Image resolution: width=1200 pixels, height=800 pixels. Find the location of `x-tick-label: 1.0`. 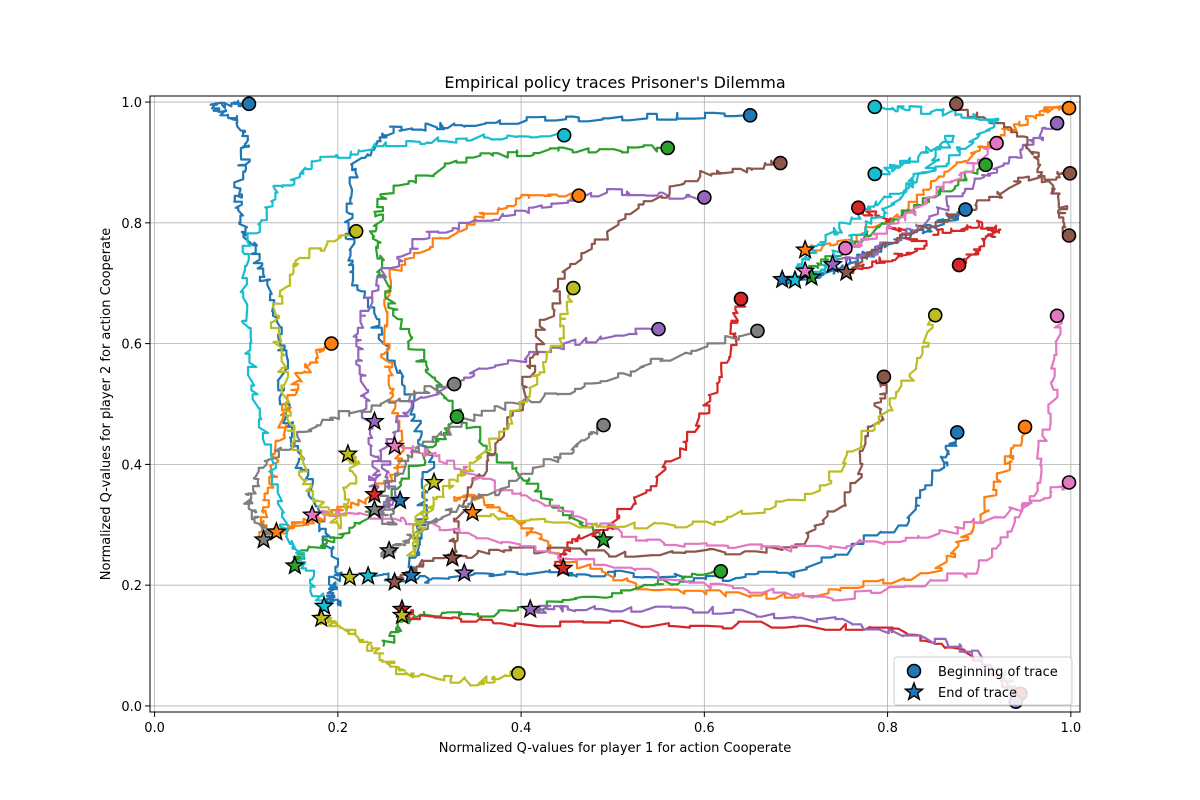

x-tick-label: 1.0 is located at coordinates (1070, 728).